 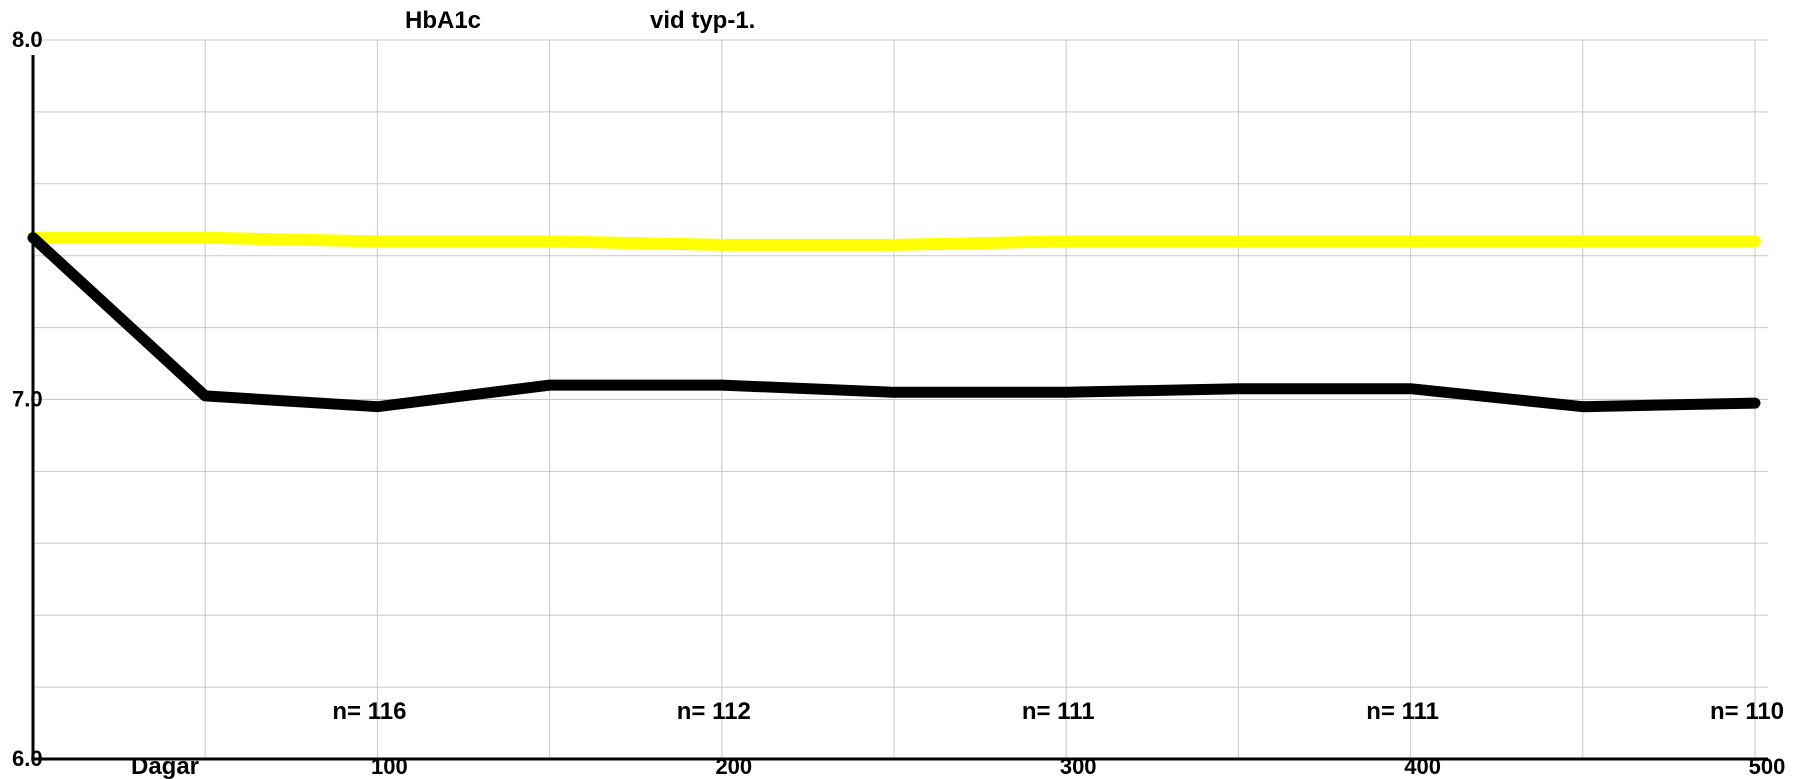 I want to click on sample-size-label: n= 116, so click(x=369, y=711).